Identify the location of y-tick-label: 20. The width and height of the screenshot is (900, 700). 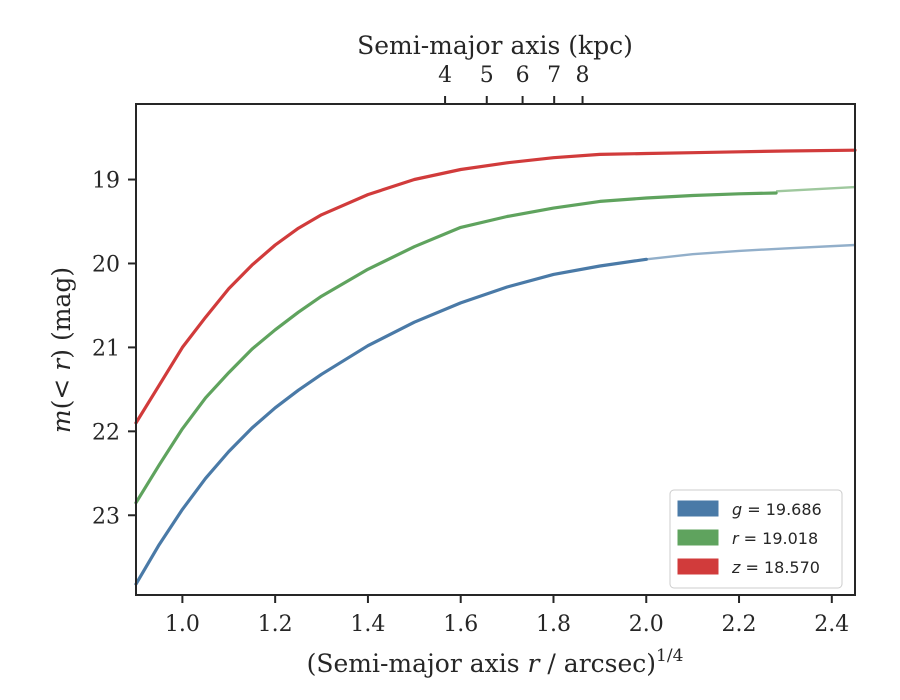
(106, 264).